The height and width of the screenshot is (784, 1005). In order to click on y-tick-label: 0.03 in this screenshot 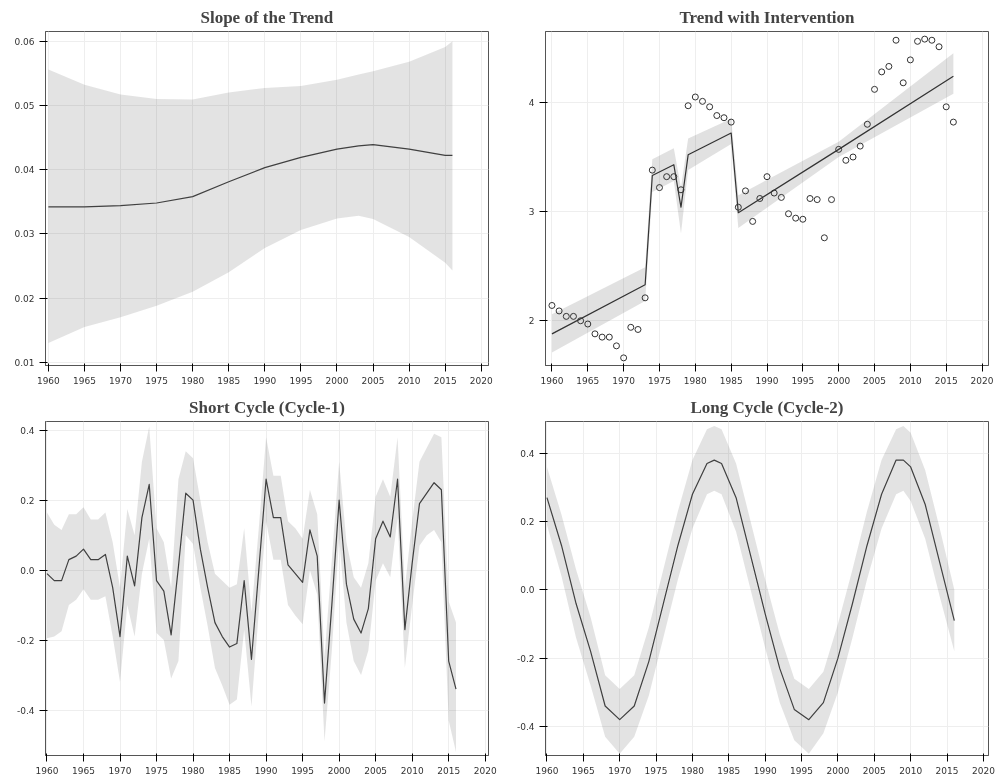, I will do `click(24, 234)`.